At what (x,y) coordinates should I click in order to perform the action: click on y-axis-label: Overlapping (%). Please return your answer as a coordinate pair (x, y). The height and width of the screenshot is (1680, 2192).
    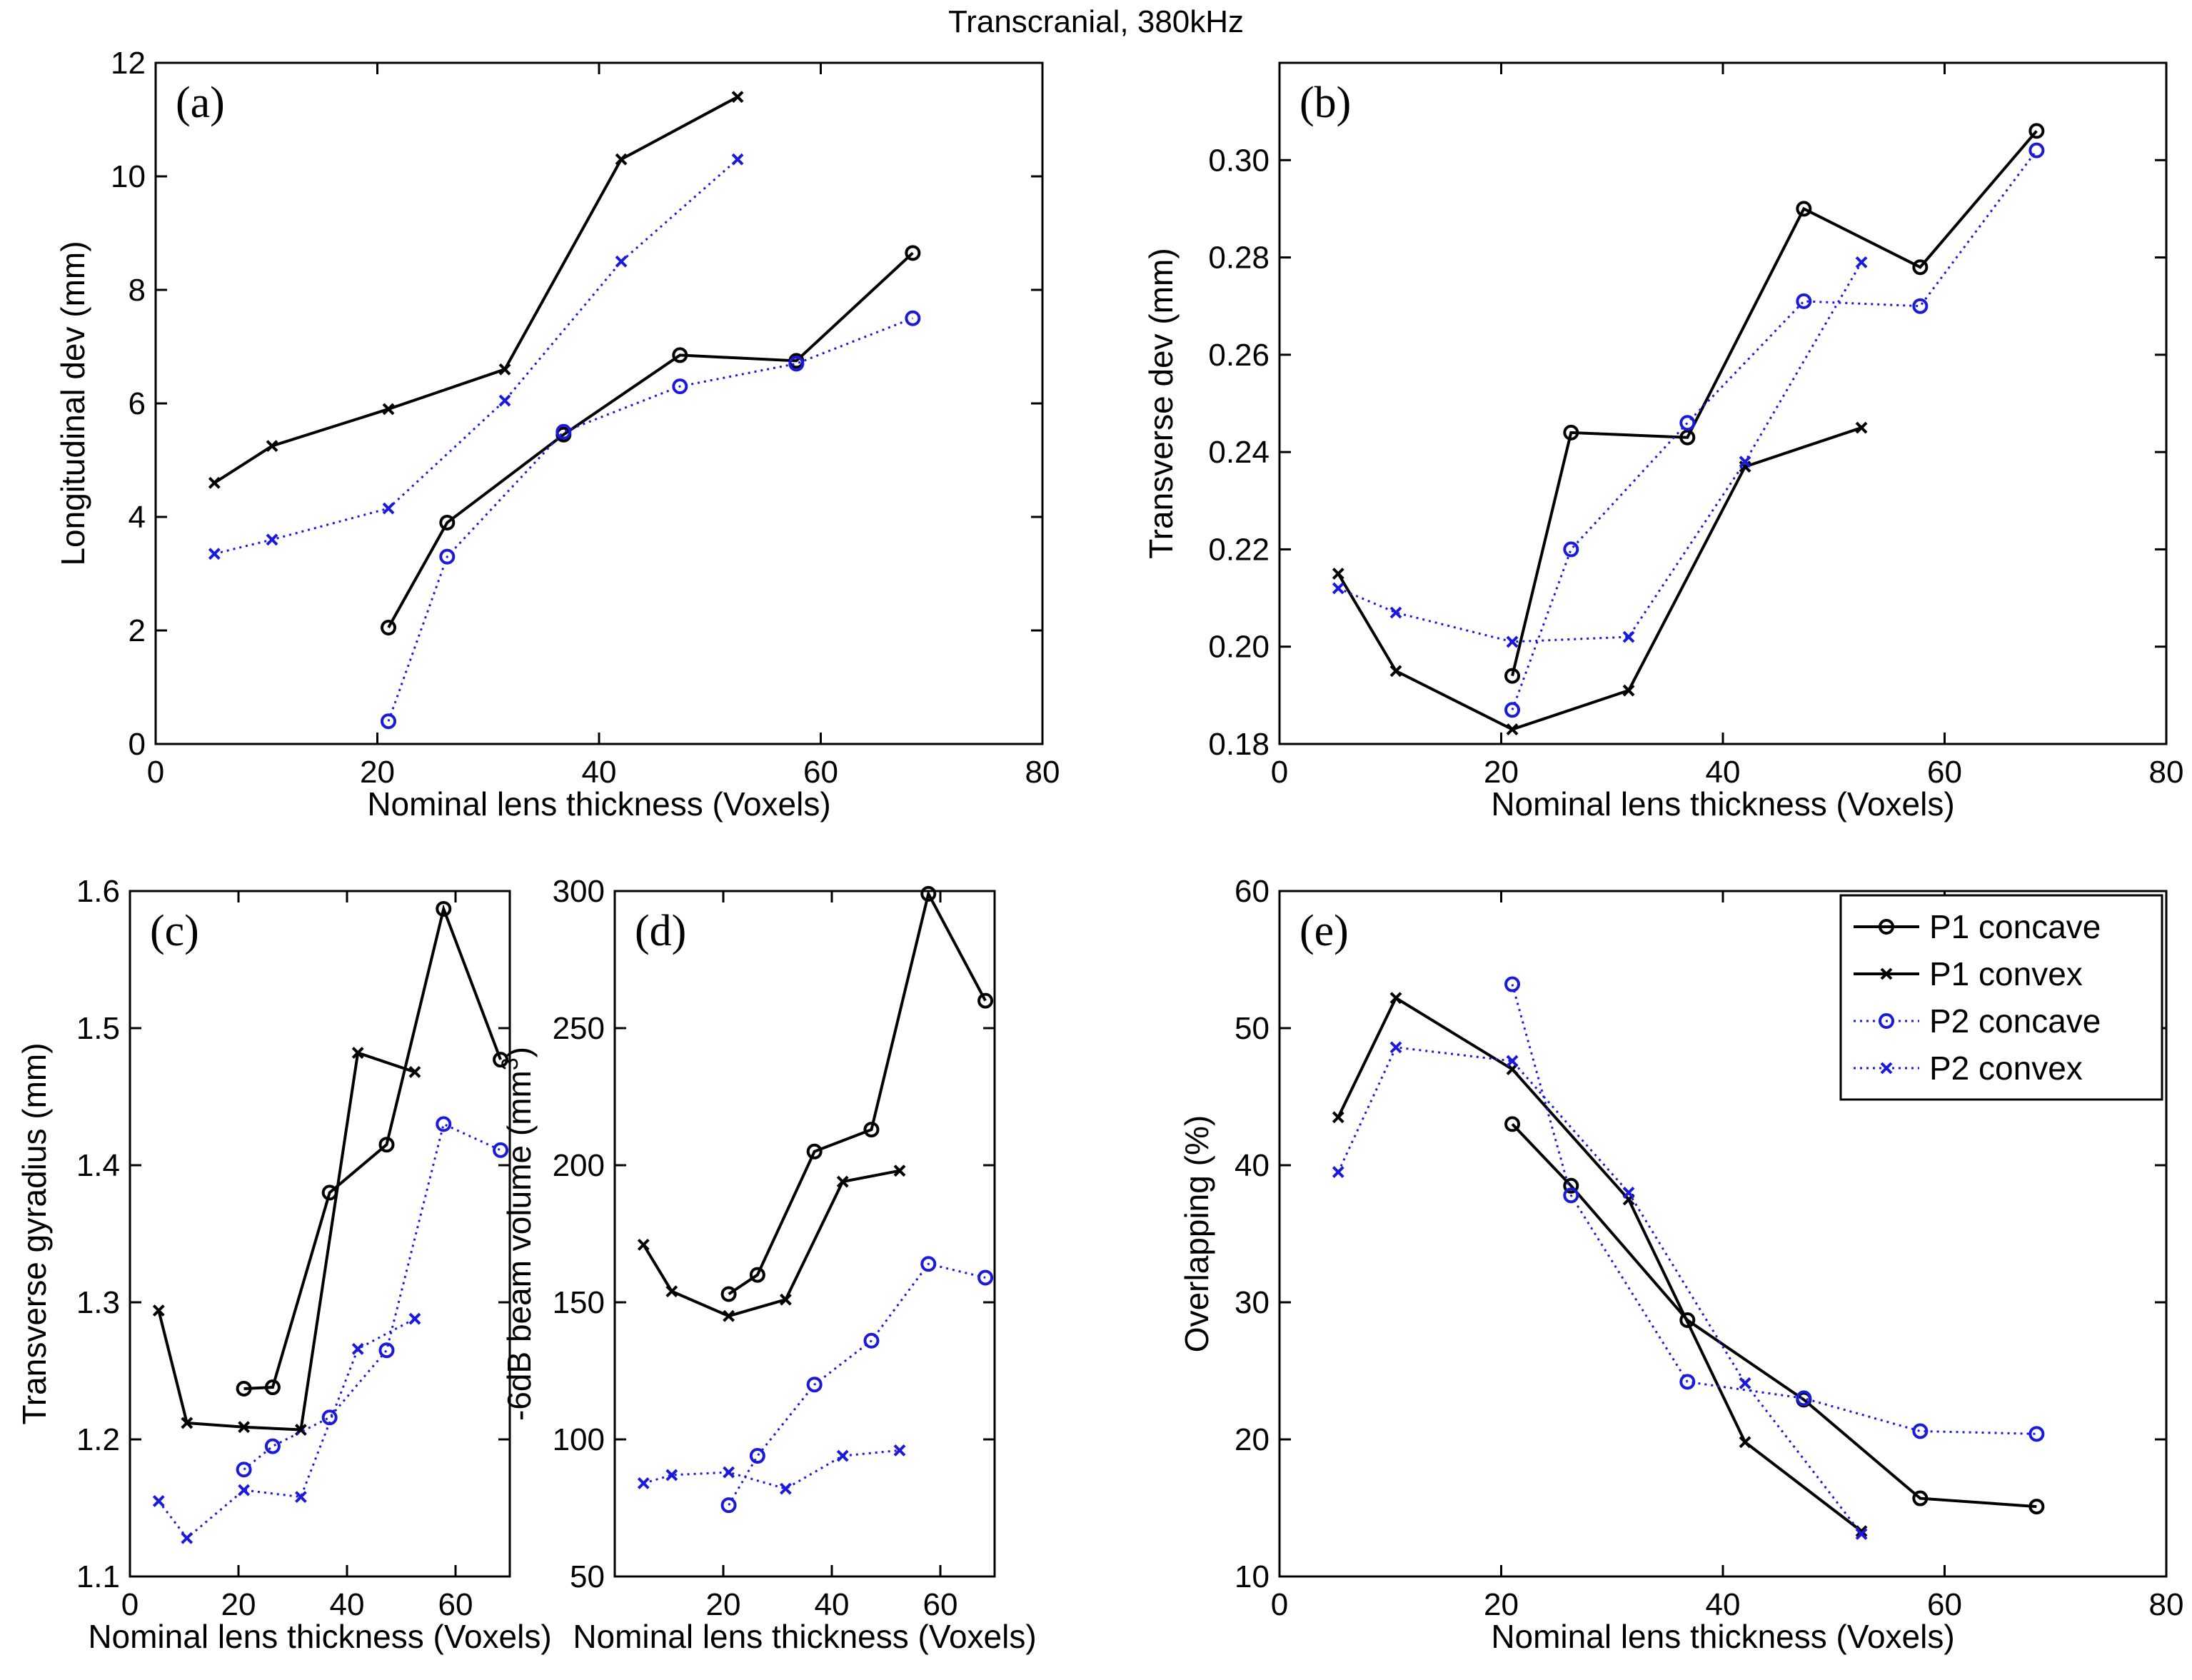
    Looking at the image, I should click on (1196, 1233).